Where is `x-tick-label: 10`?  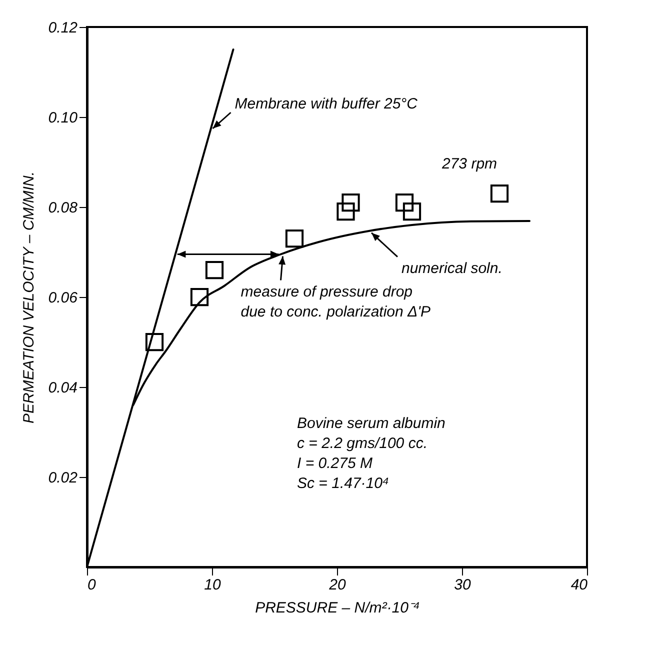
x-tick-label: 10 is located at coordinates (213, 585).